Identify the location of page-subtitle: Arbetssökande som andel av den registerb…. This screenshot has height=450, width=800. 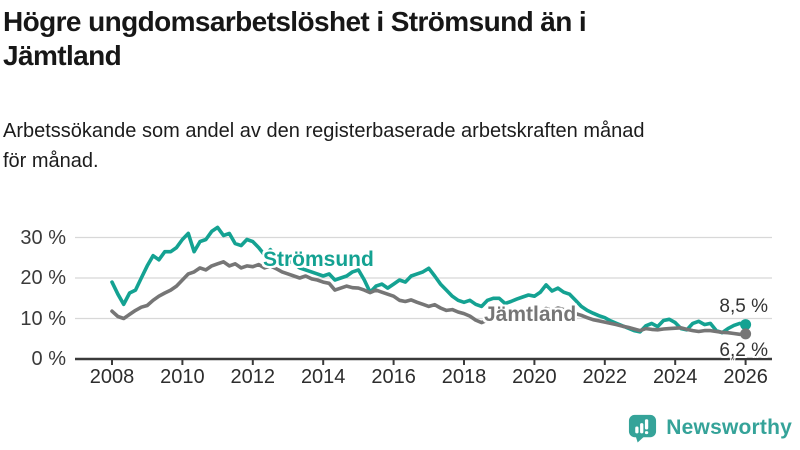
(324, 146).